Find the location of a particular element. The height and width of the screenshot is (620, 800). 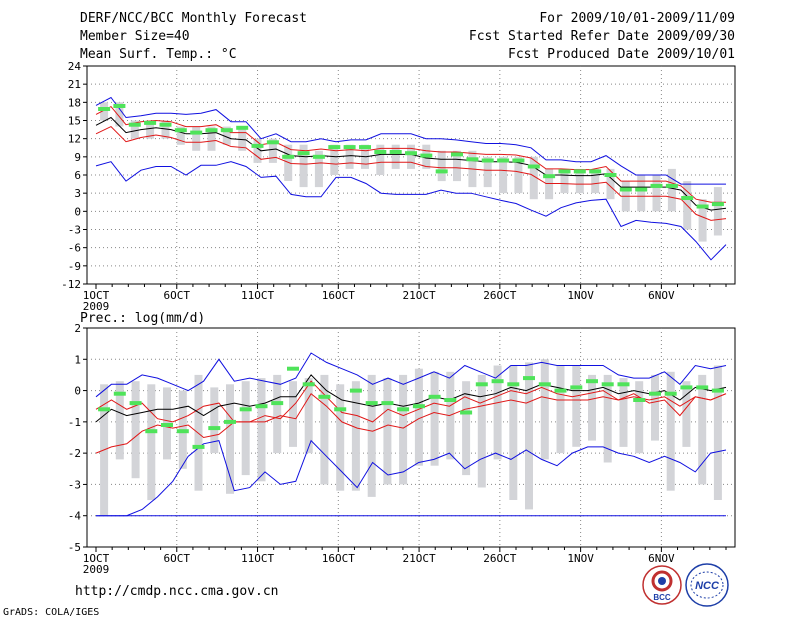

x-tick-label: 26OCT is located at coordinates (499, 558).